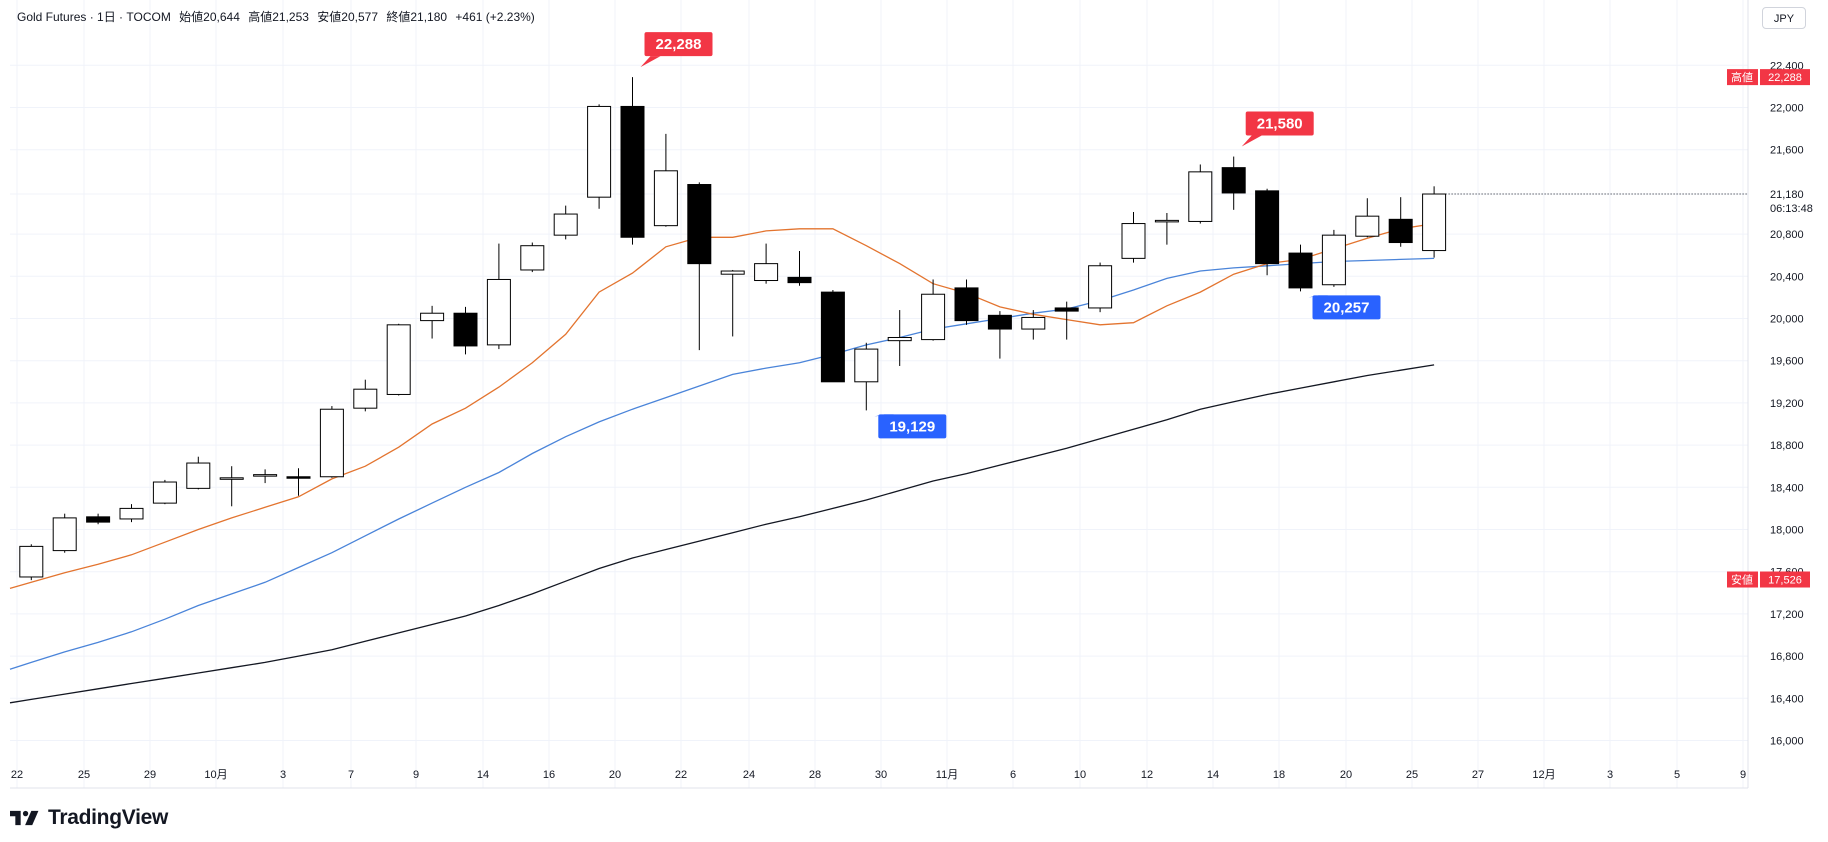 The image size is (1828, 842). I want to click on time-tick-label: 10月, so click(215, 775).